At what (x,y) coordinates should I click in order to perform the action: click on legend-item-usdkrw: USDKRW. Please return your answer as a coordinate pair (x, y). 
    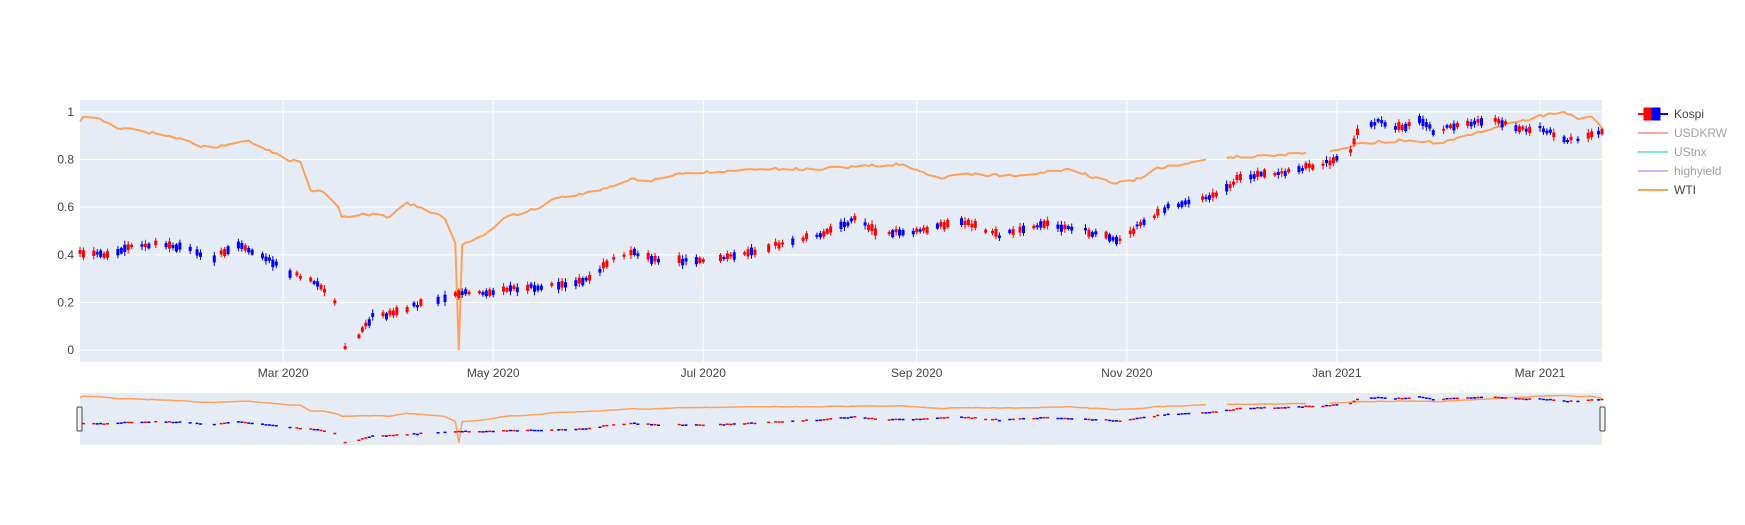
    Looking at the image, I should click on (1683, 133).